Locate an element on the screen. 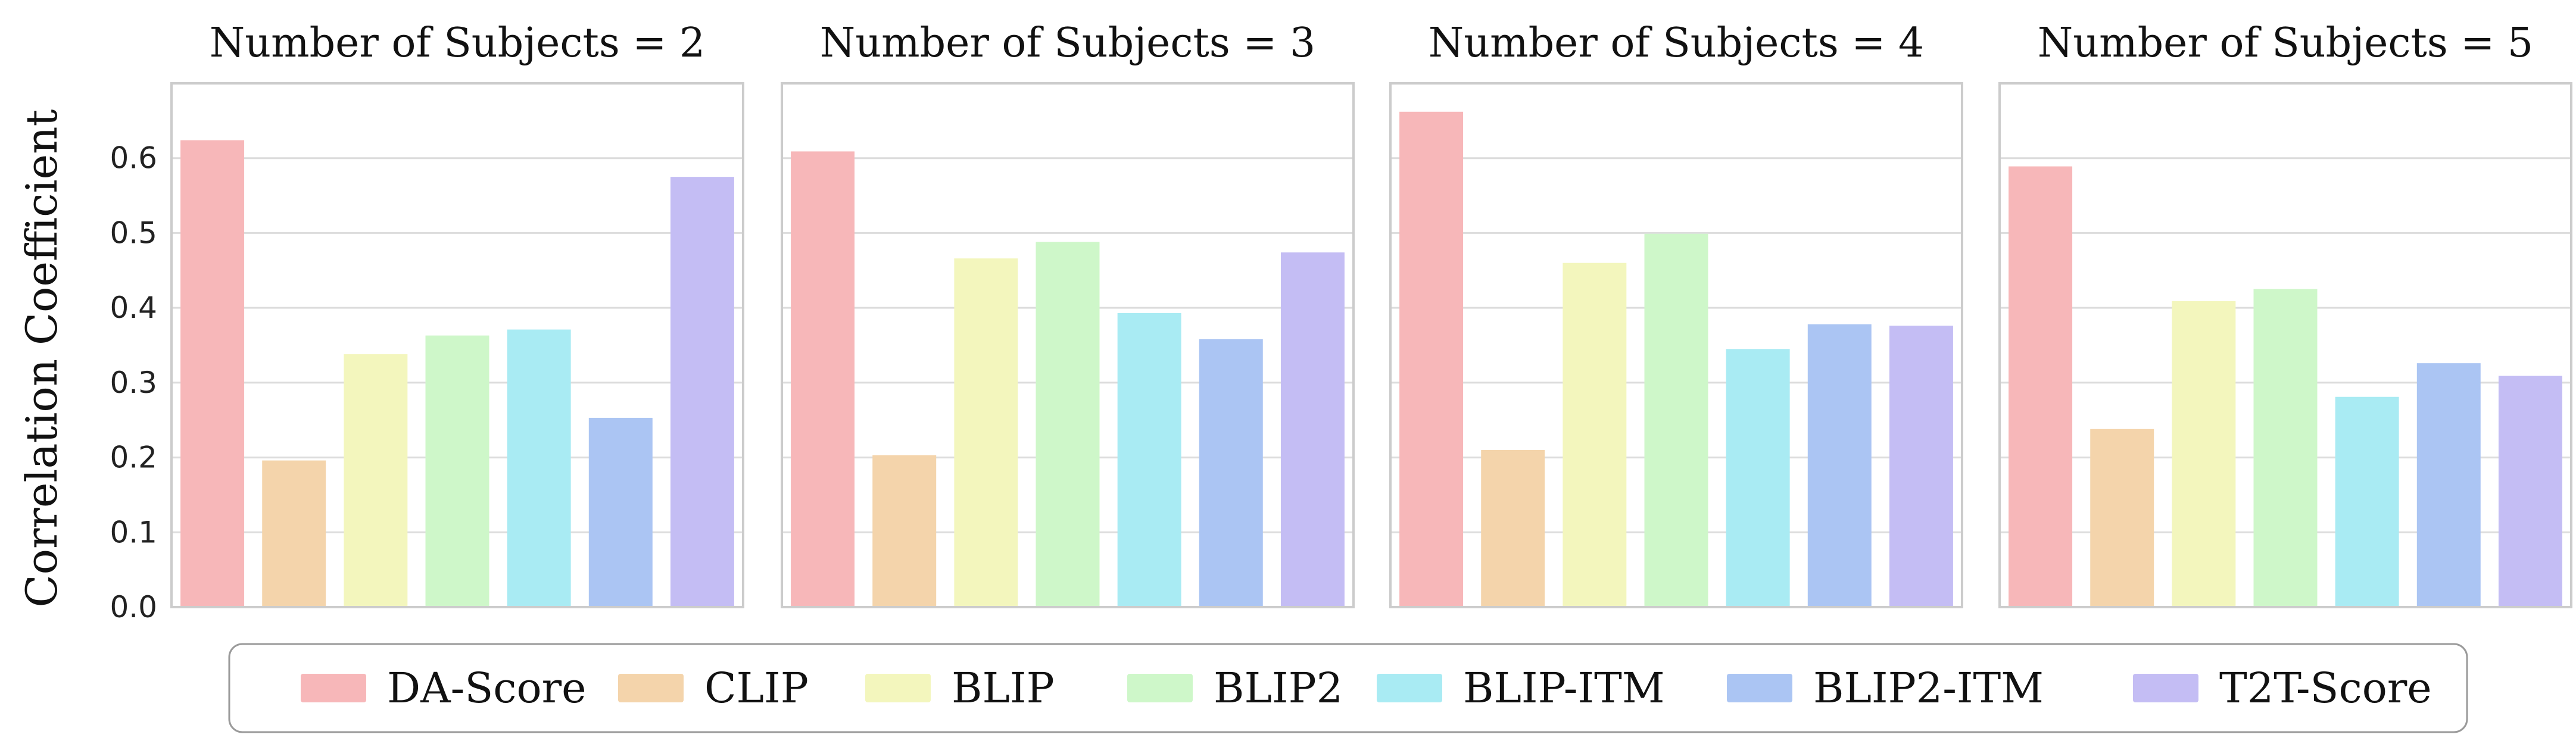 The height and width of the screenshot is (747, 2576). legend-item: BLIP-ITM is located at coordinates (1521, 688).